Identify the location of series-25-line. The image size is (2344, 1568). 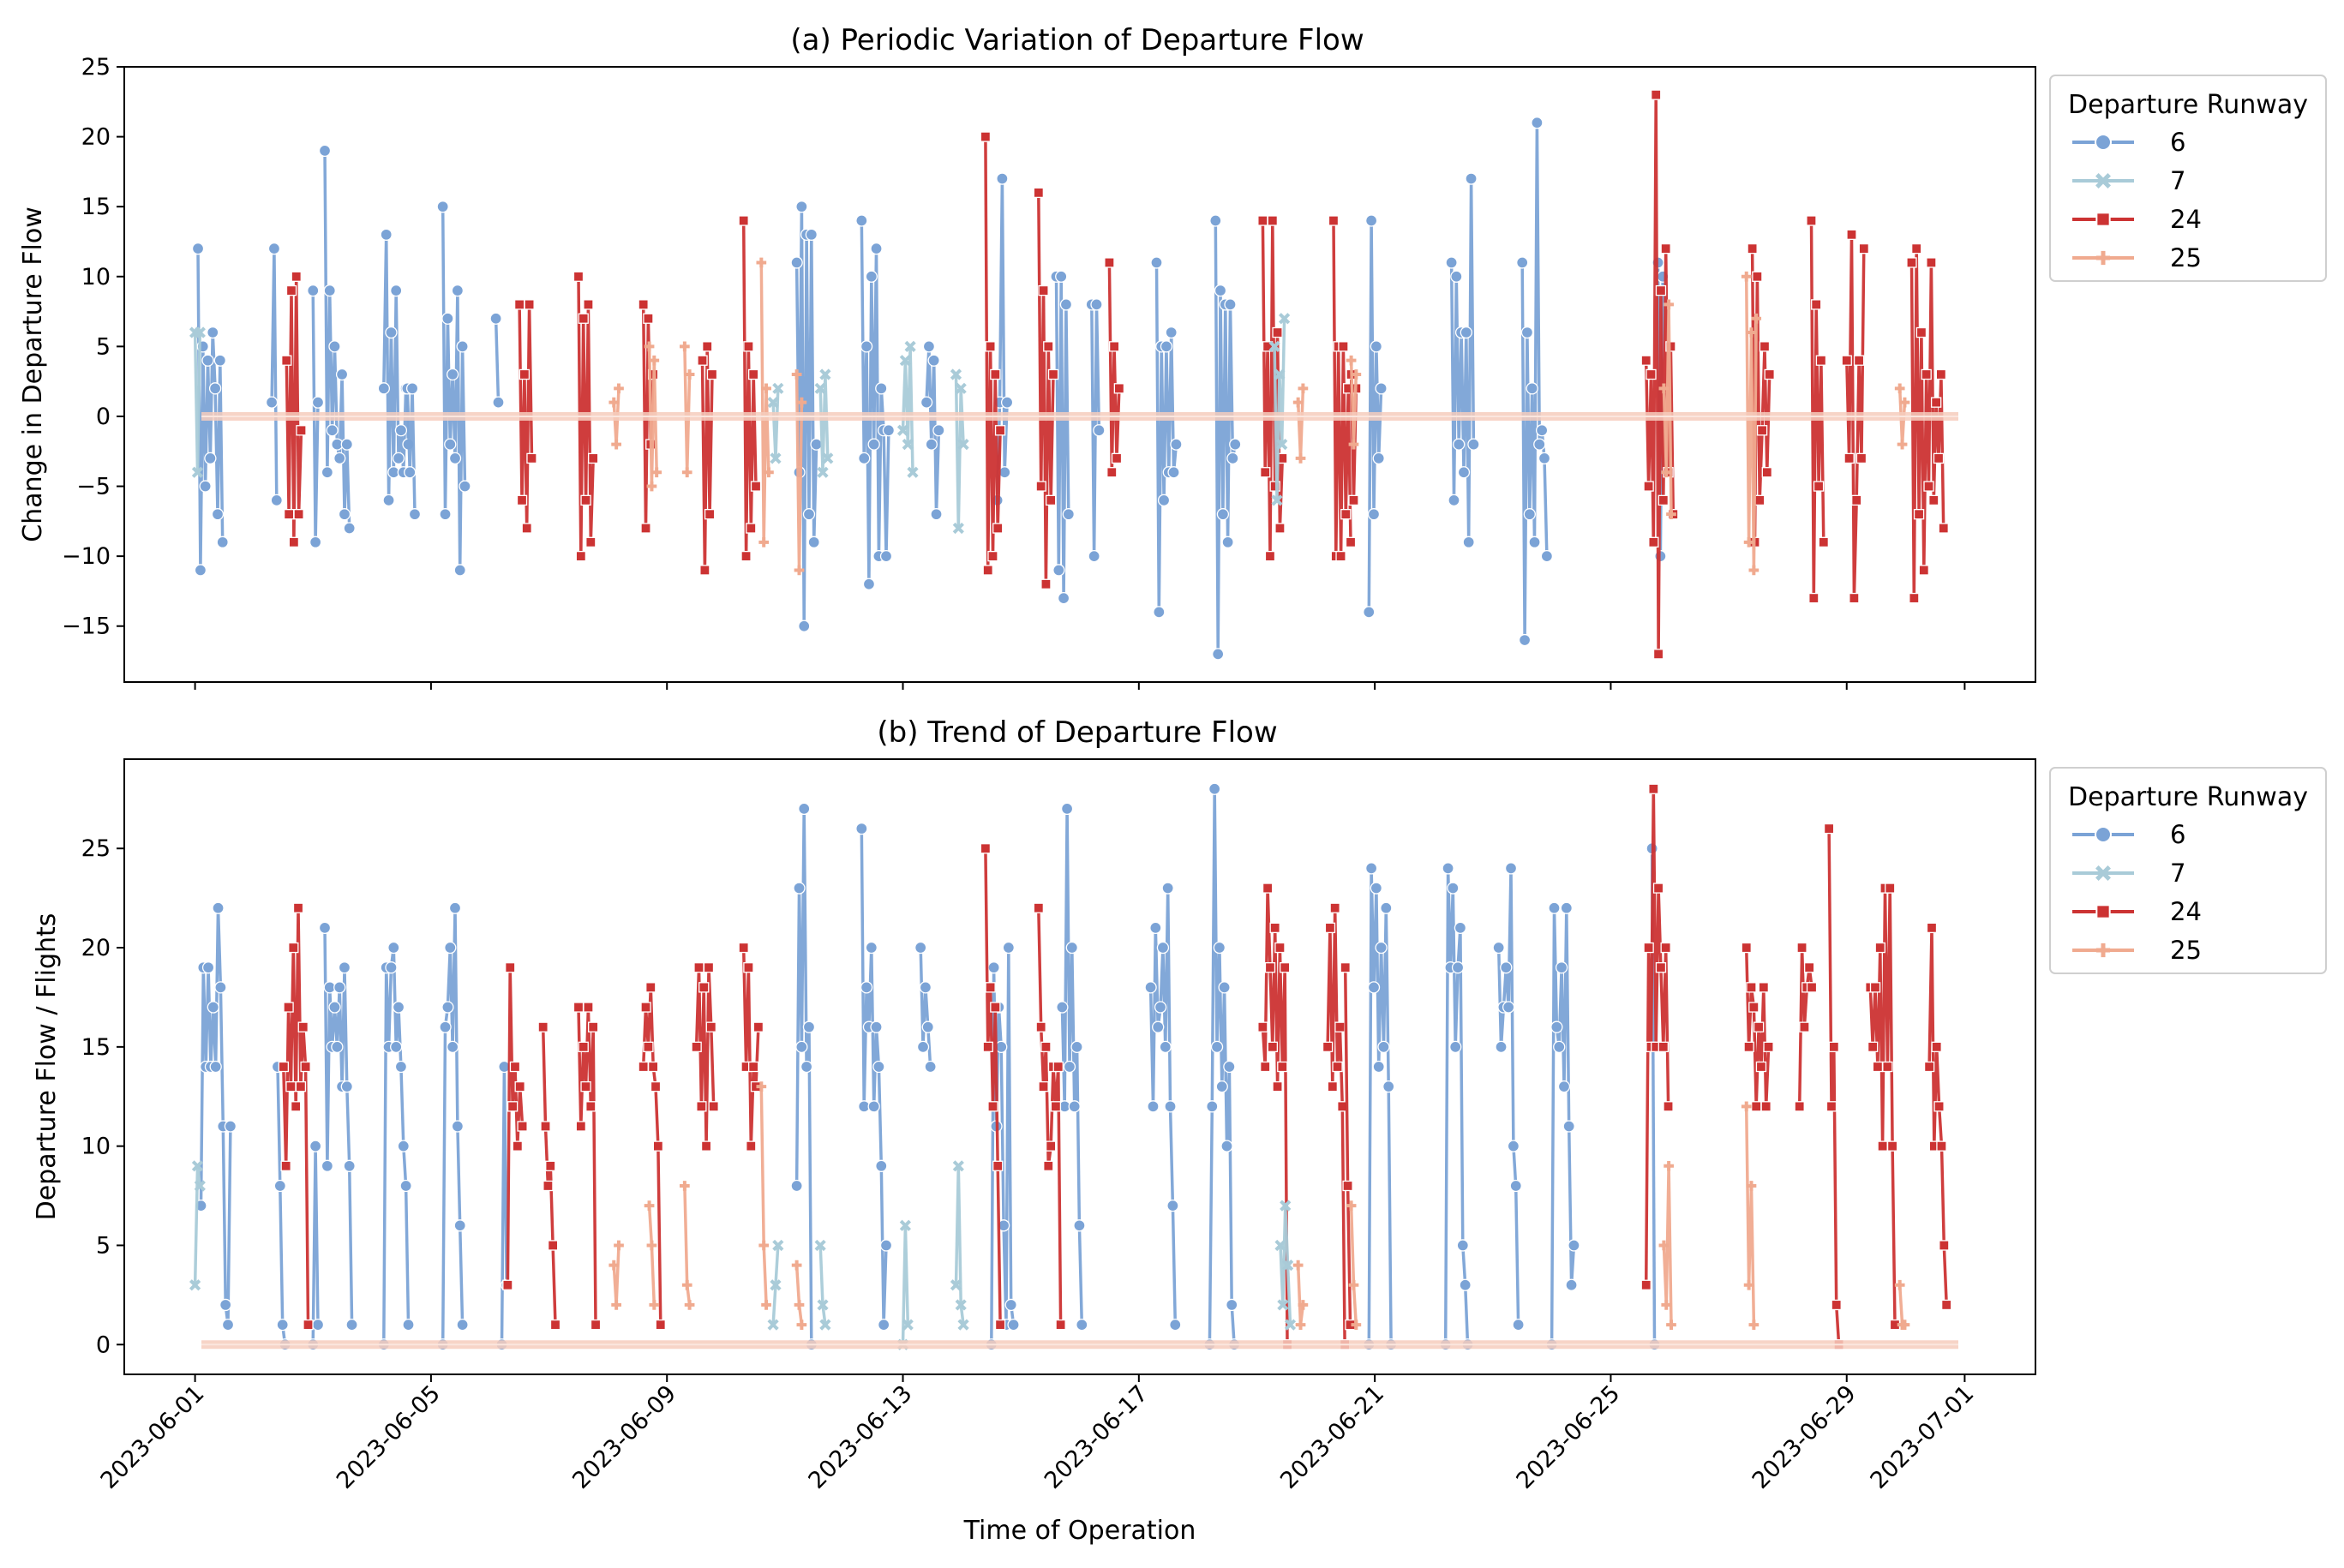
(764, 403).